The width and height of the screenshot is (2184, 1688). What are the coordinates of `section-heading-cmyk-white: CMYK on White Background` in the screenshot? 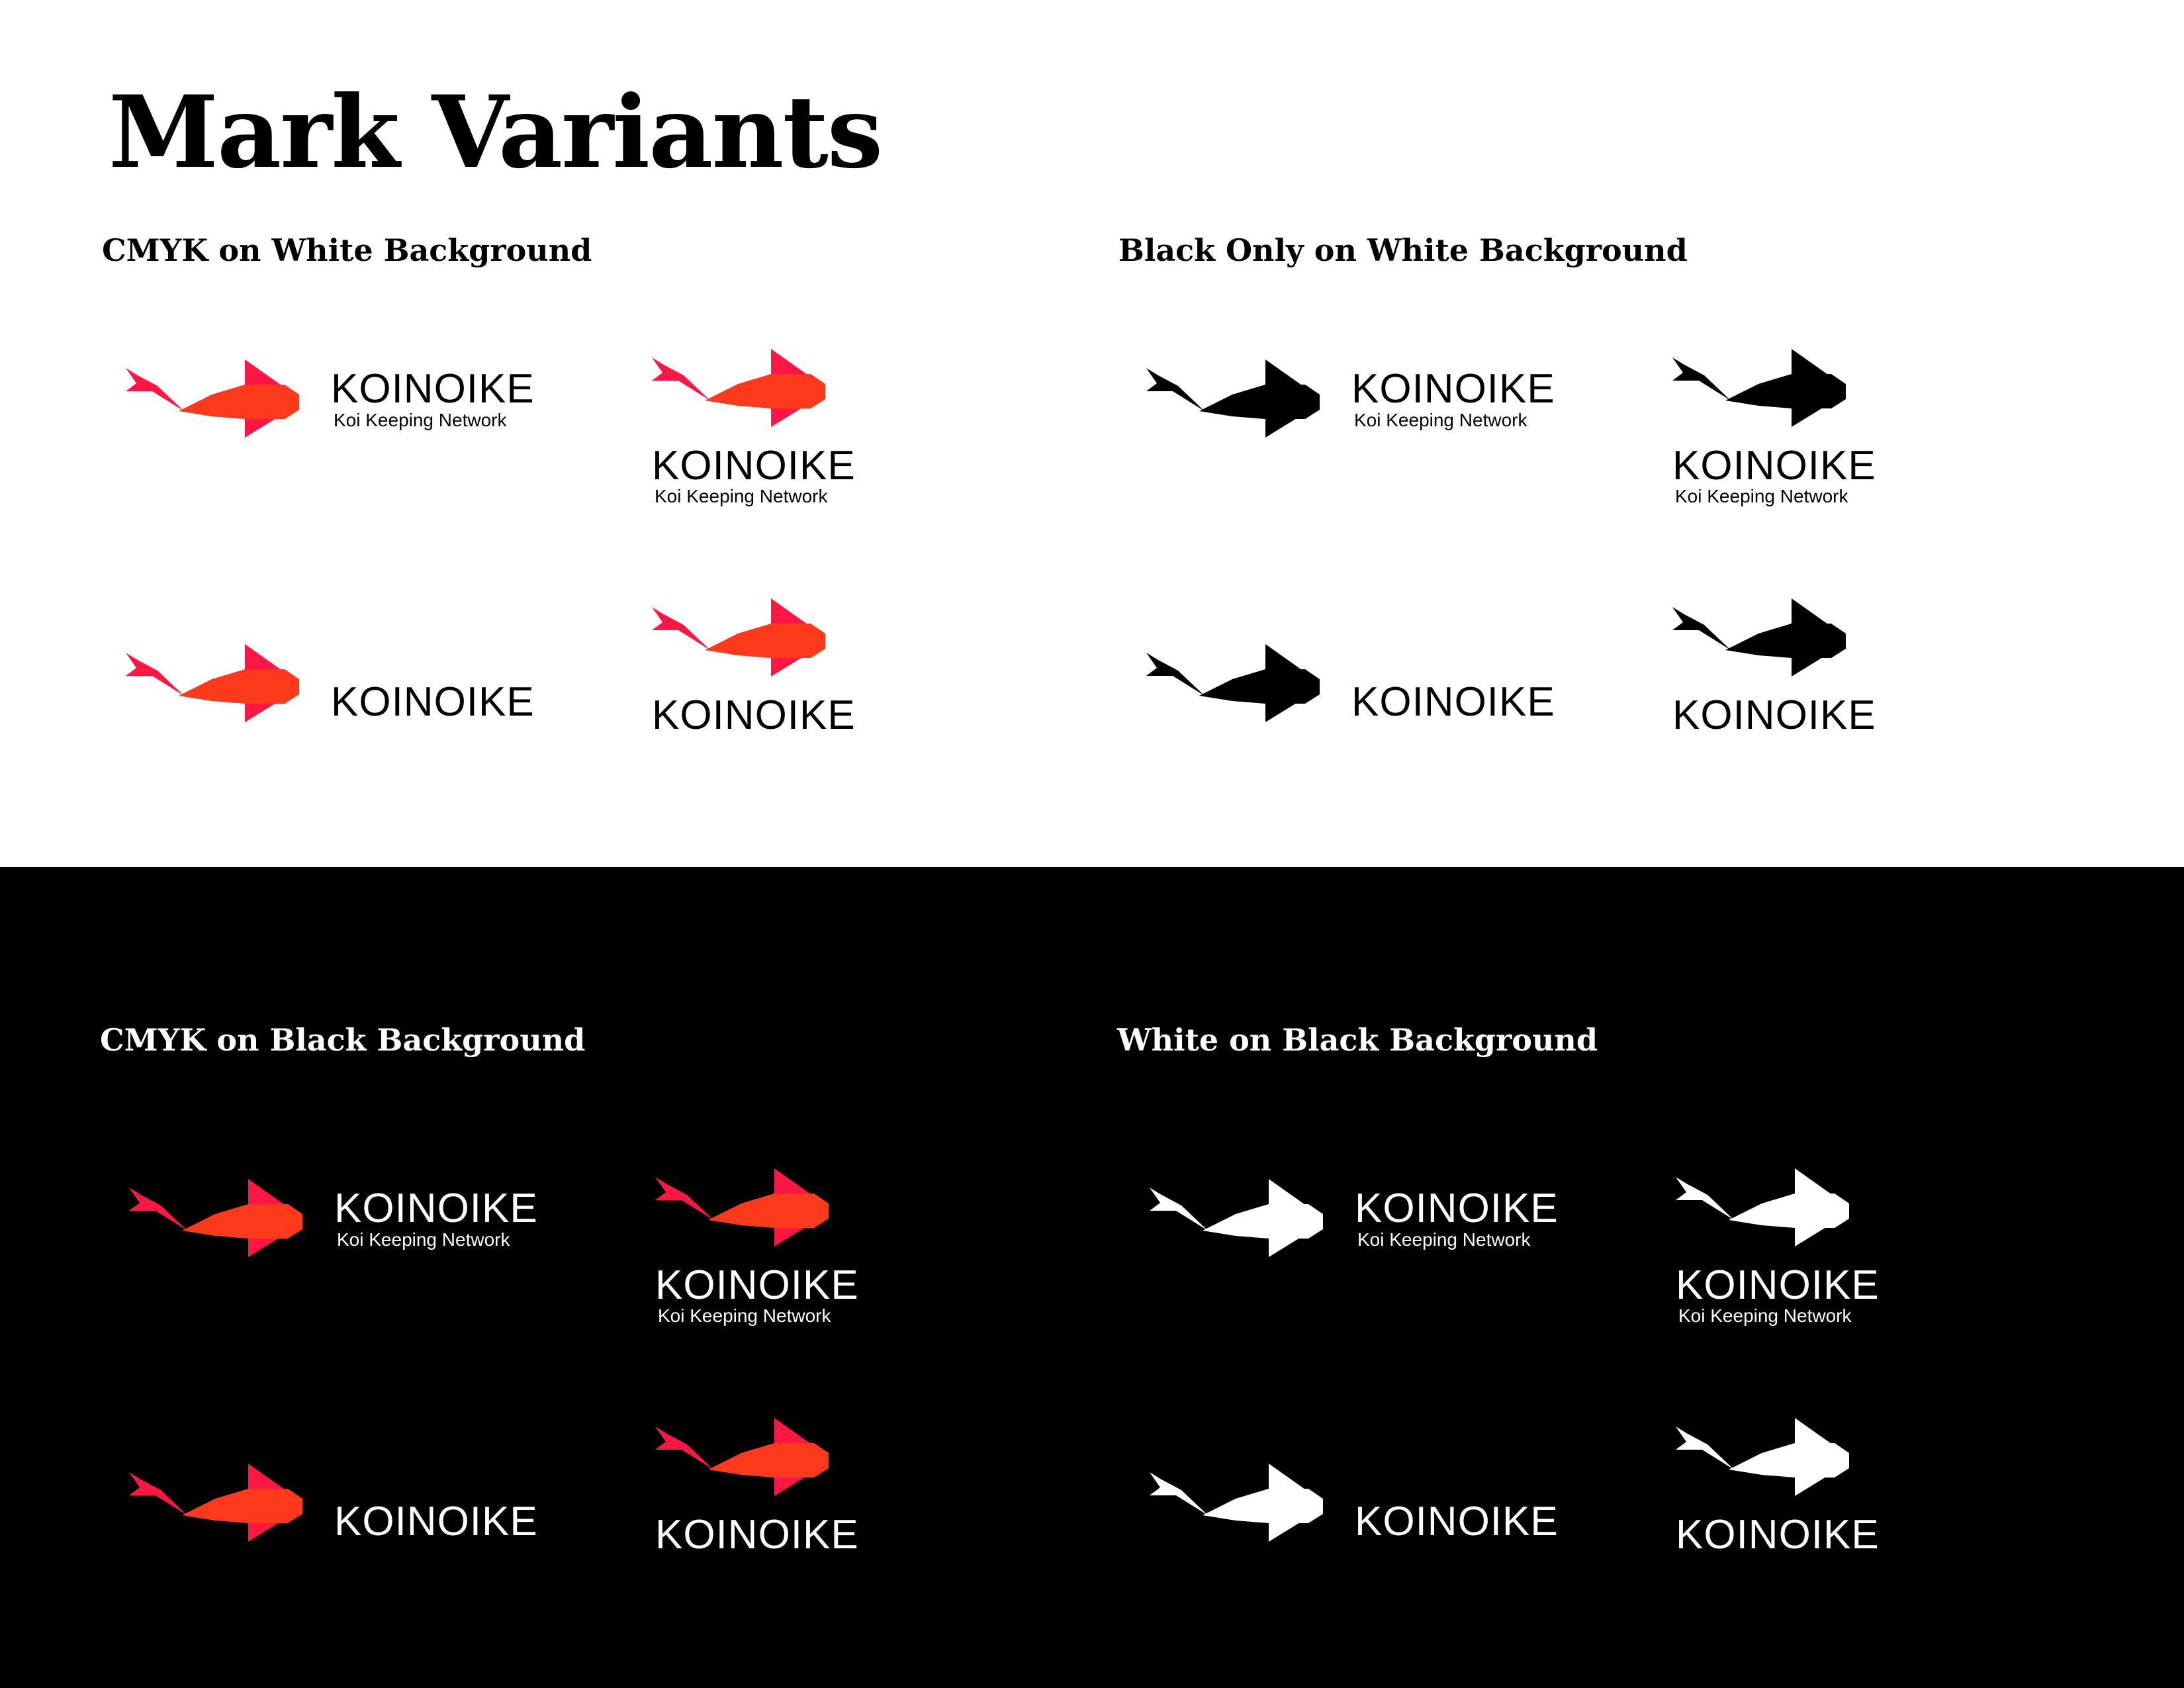 It's located at (347, 250).